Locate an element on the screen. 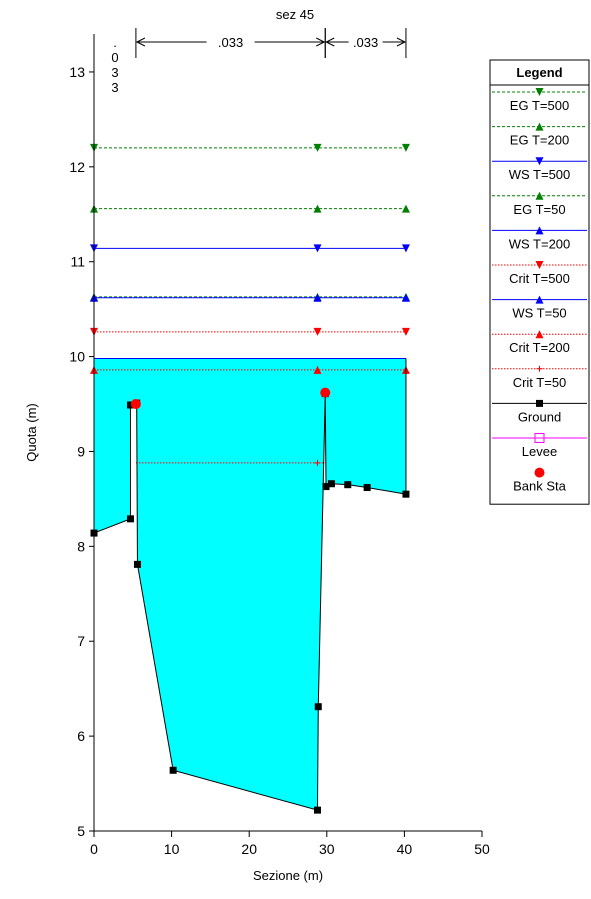  manning-label-1: .033 is located at coordinates (365, 42).